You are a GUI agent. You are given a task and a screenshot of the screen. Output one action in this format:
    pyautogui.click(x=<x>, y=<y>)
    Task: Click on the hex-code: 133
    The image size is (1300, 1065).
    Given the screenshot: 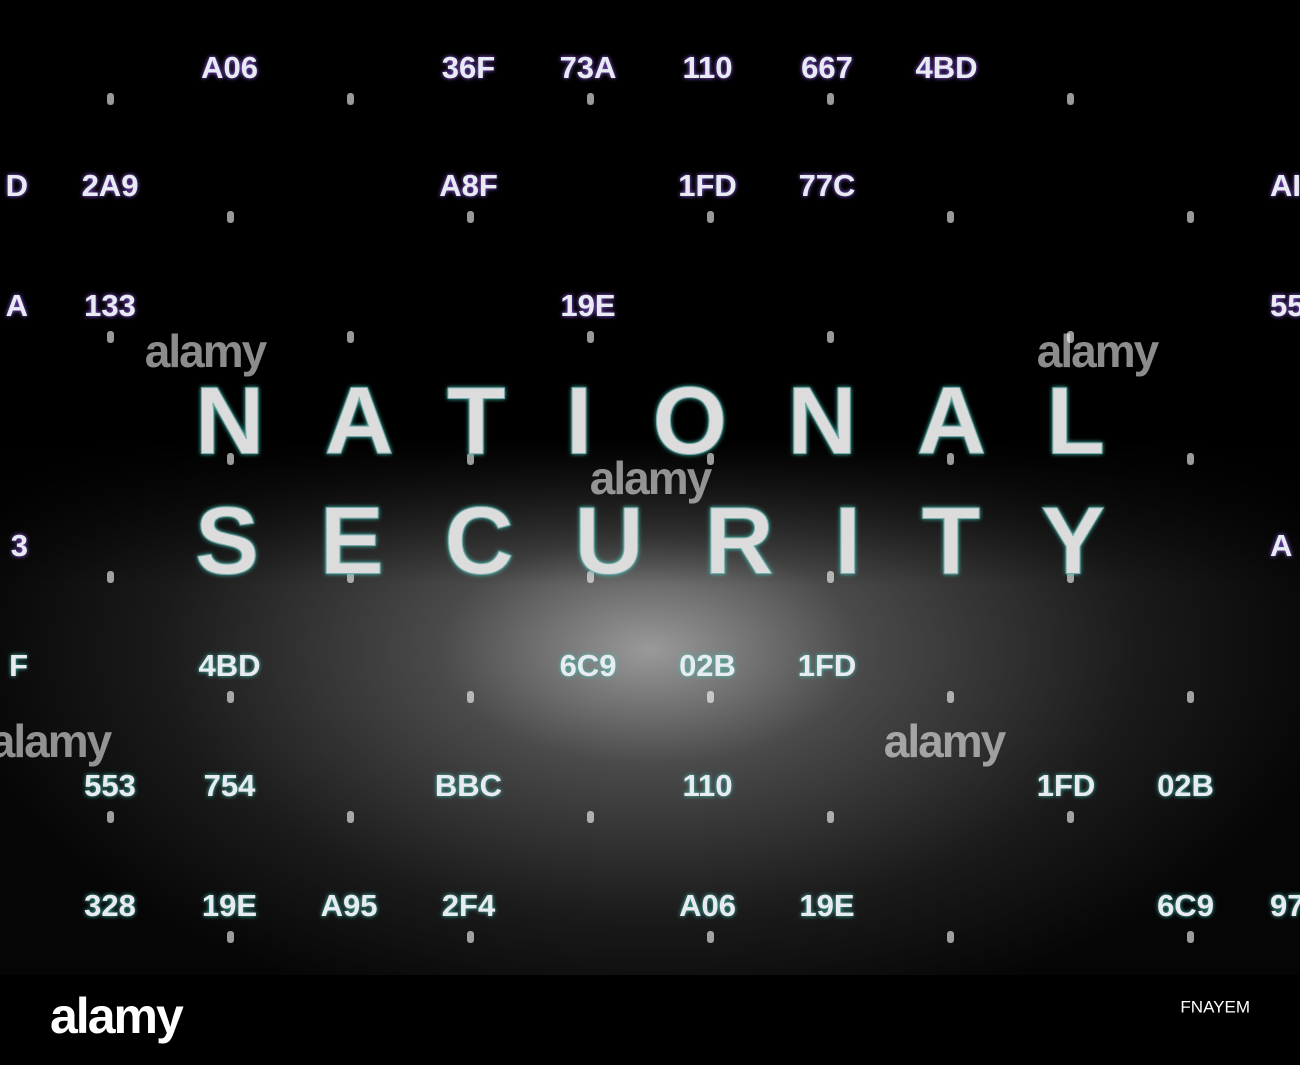 What is the action you would take?
    pyautogui.click(x=110, y=305)
    